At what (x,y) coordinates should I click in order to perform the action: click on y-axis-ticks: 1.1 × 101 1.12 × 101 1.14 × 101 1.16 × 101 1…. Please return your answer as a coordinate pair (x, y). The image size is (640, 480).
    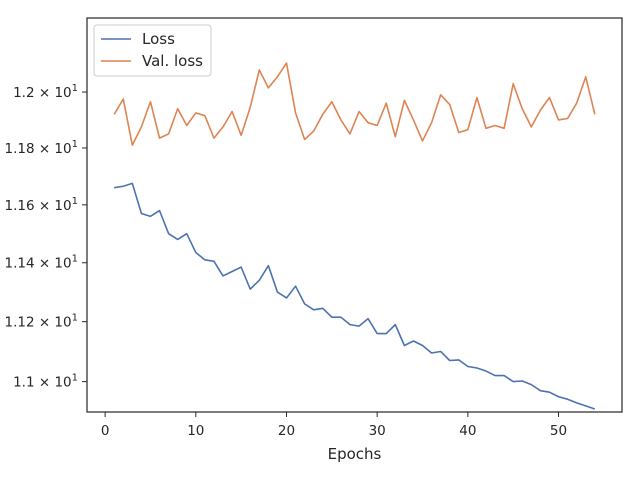
    Looking at the image, I should click on (45, 237).